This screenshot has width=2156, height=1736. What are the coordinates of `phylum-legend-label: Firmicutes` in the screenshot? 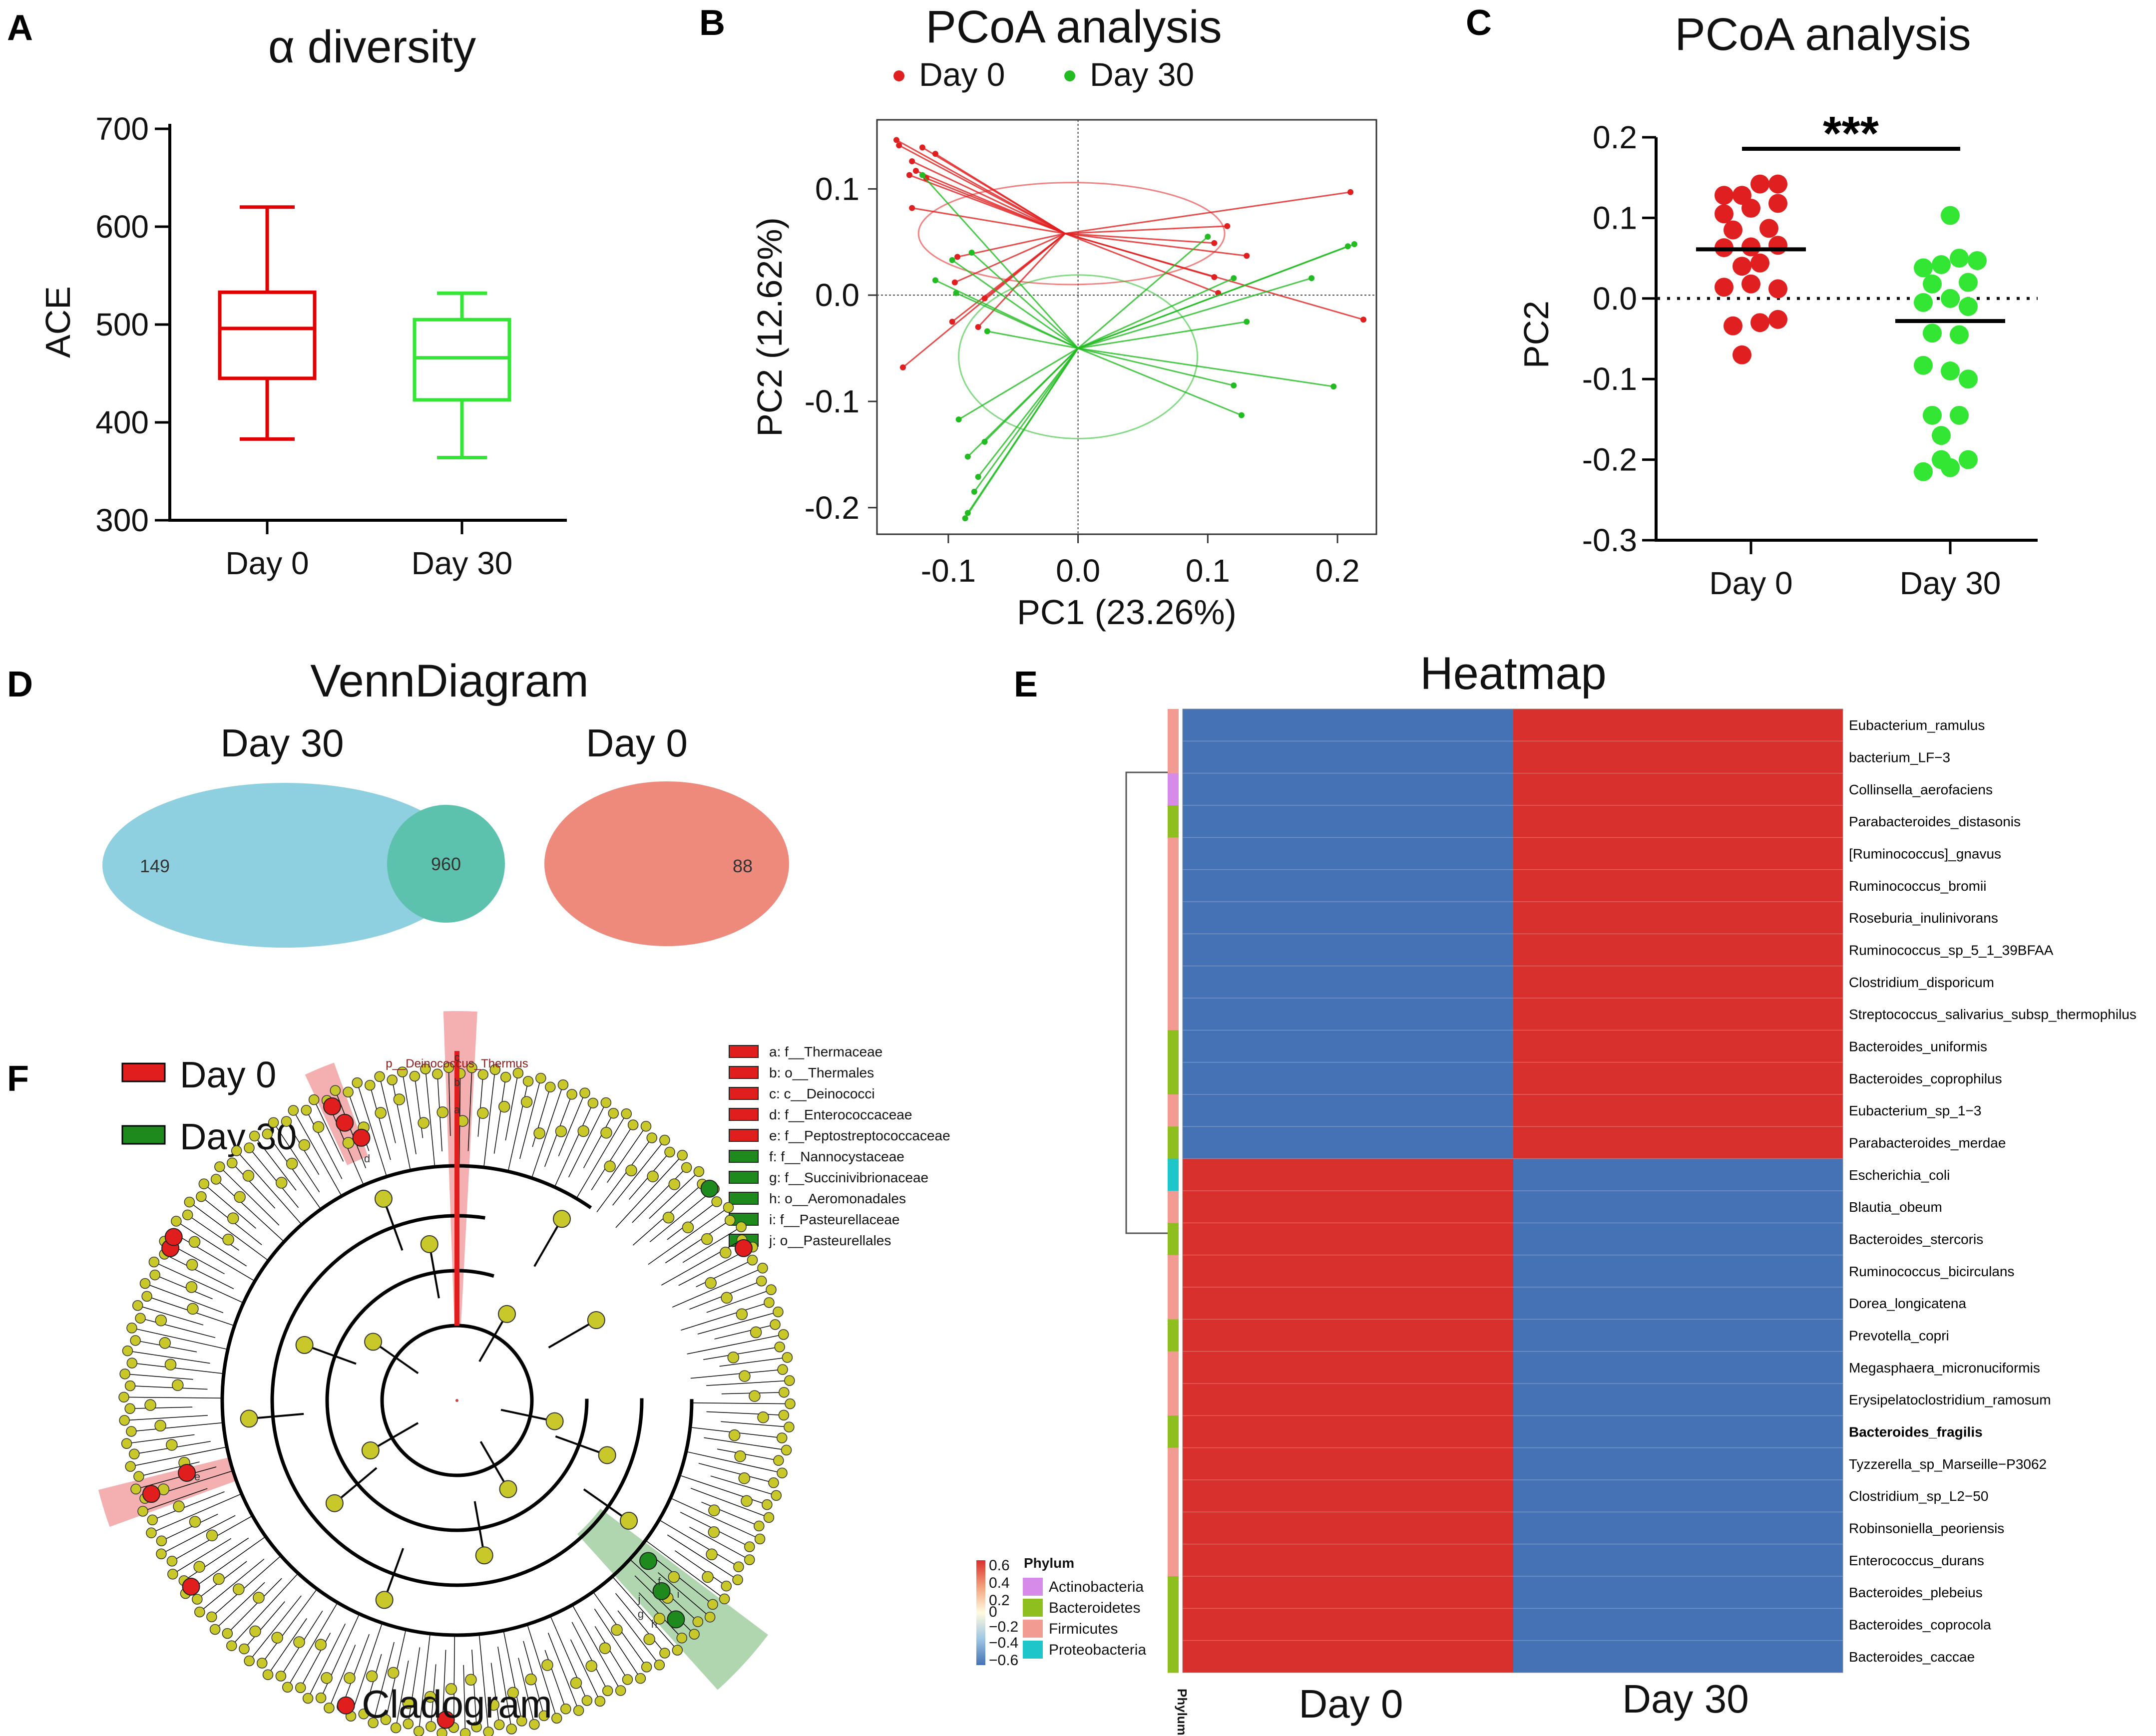 It's located at (1083, 1629).